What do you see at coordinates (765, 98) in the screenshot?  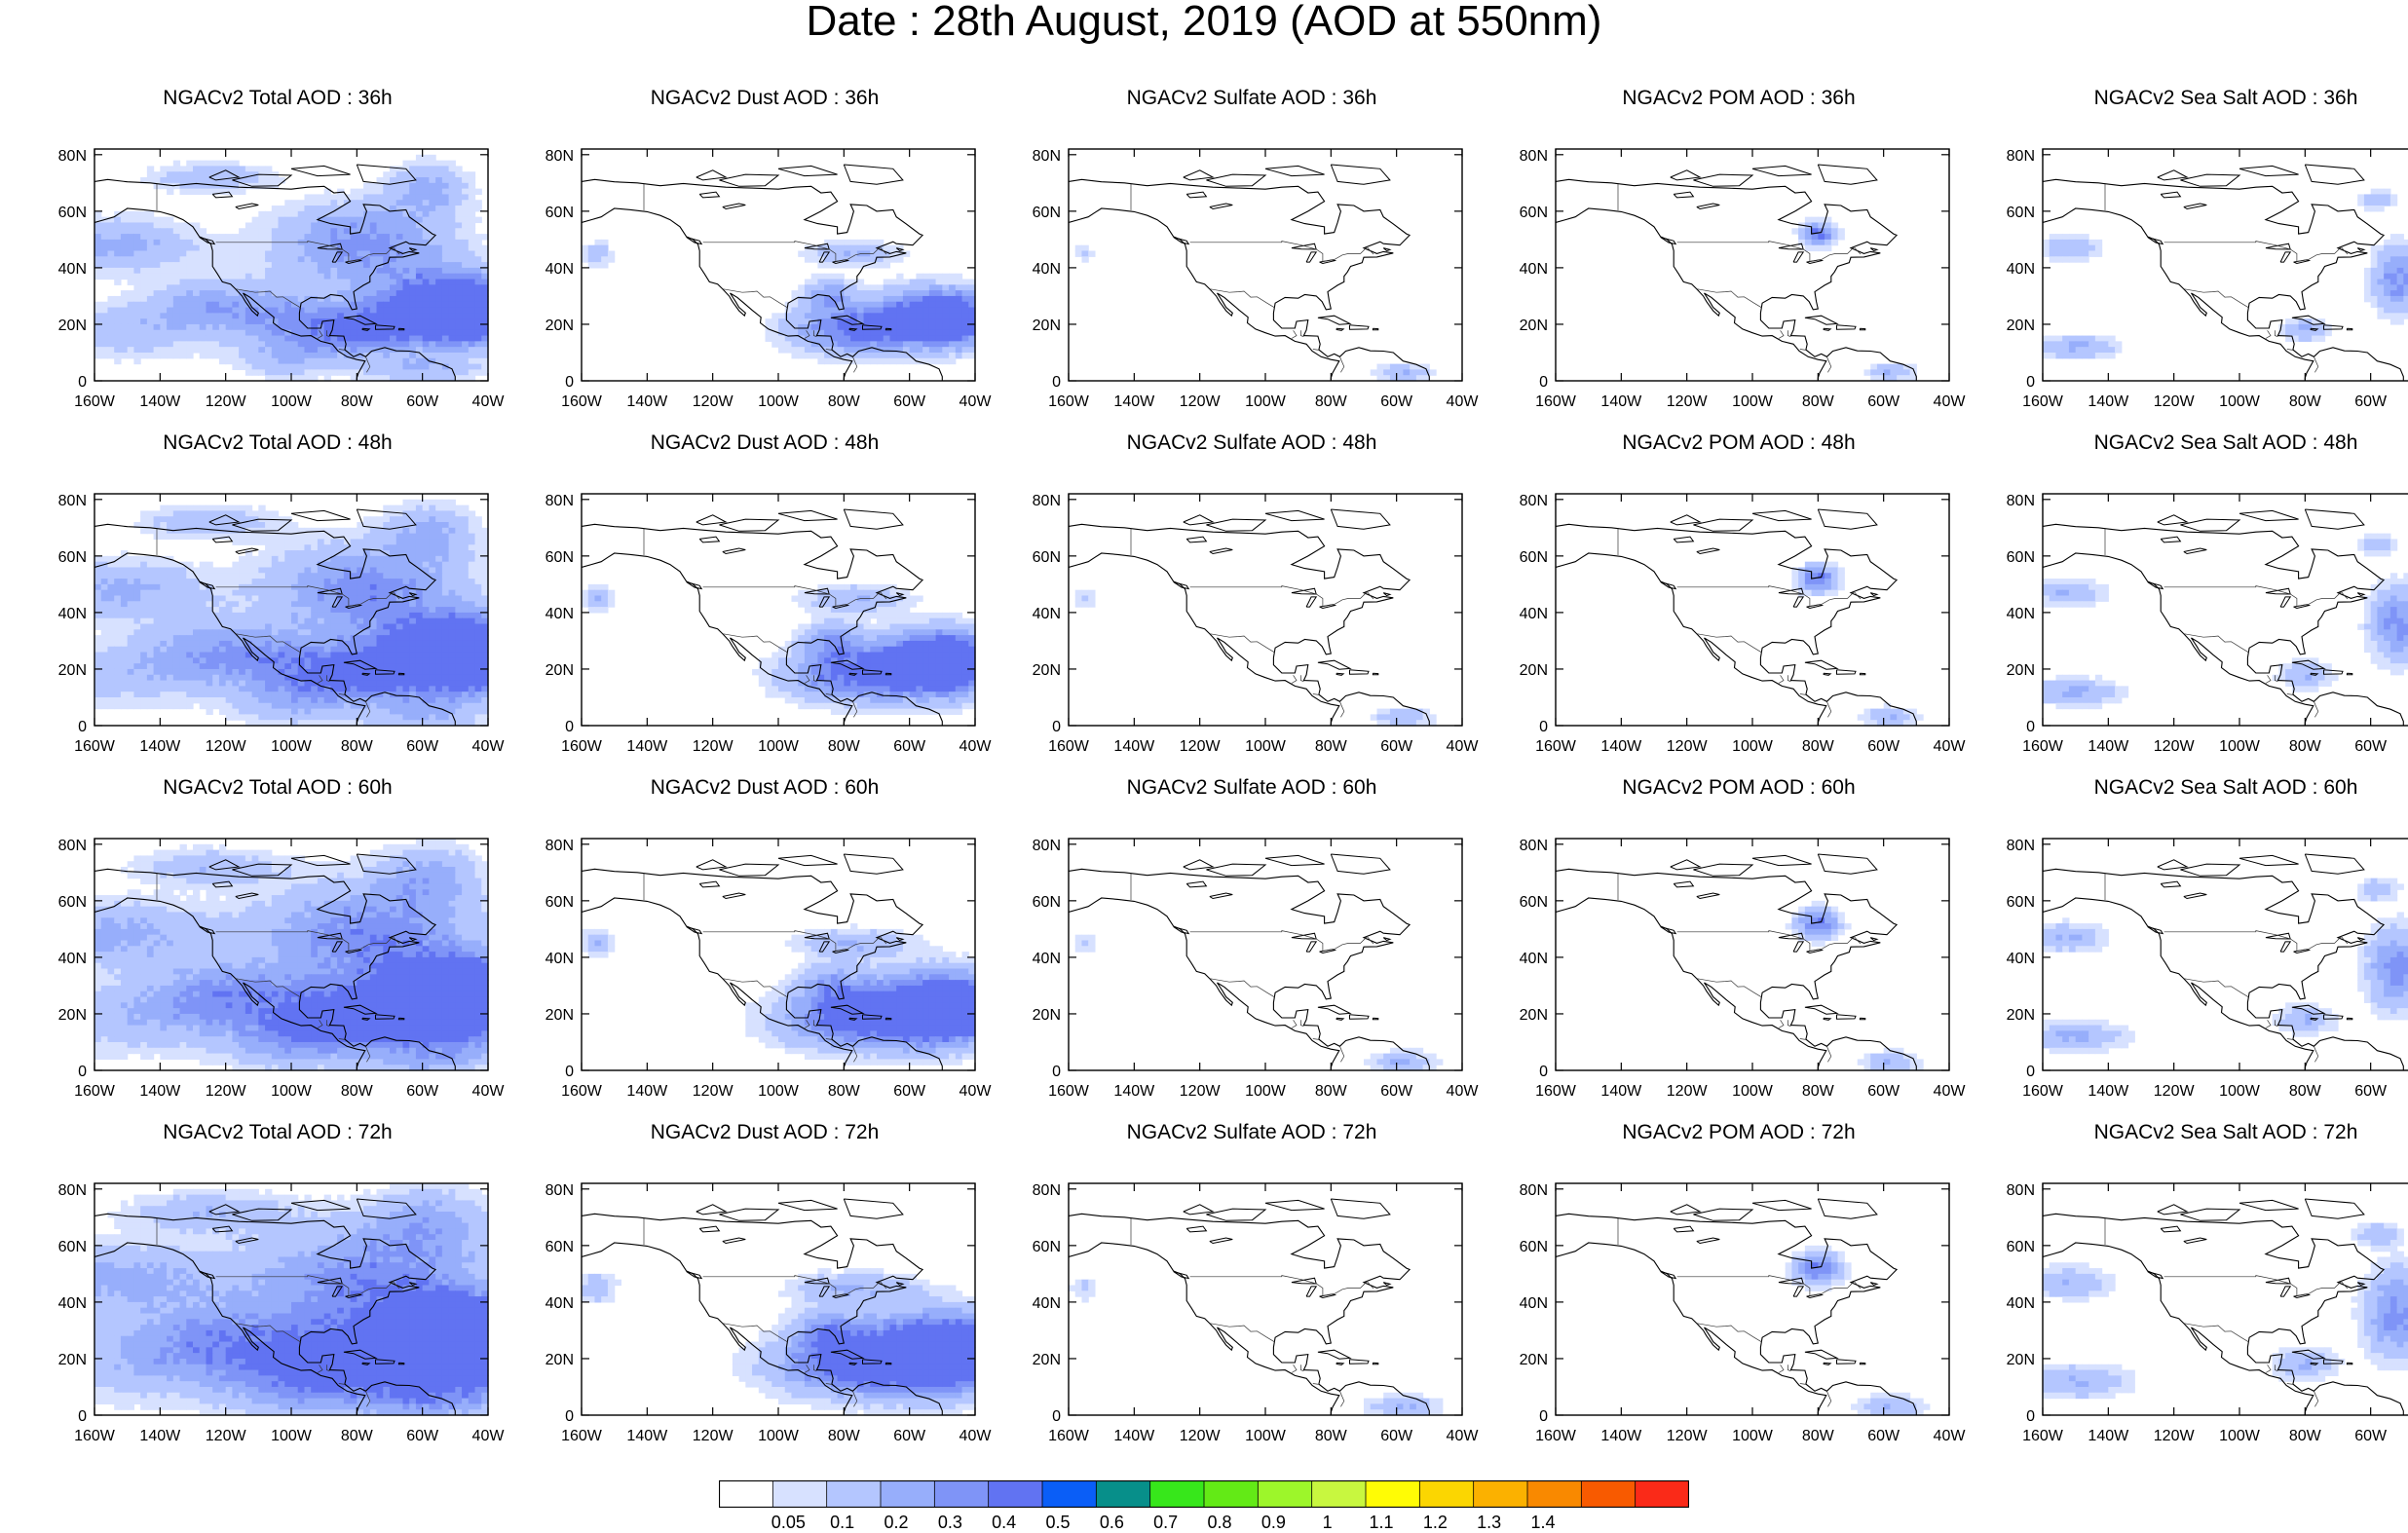 I see `panel-title: NGACv2 Dust AOD : 36h` at bounding box center [765, 98].